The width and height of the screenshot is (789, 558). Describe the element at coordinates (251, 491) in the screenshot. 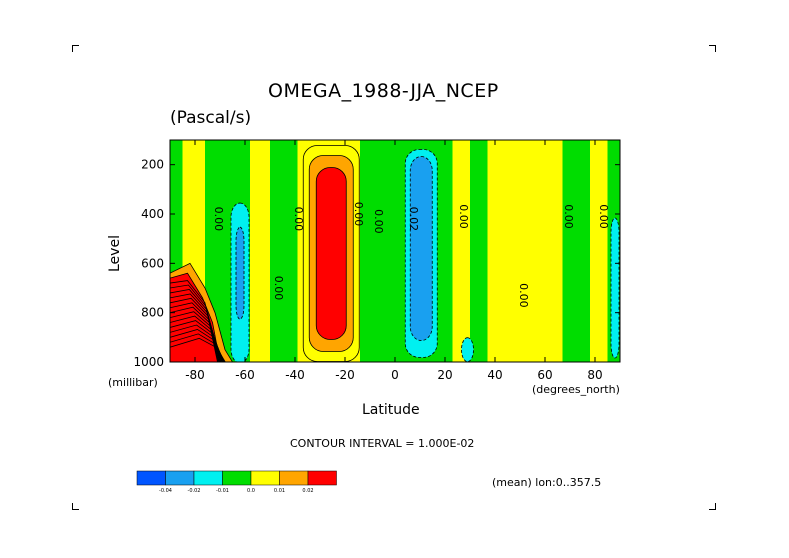

I see `colorbar-label: 0.0` at that location.